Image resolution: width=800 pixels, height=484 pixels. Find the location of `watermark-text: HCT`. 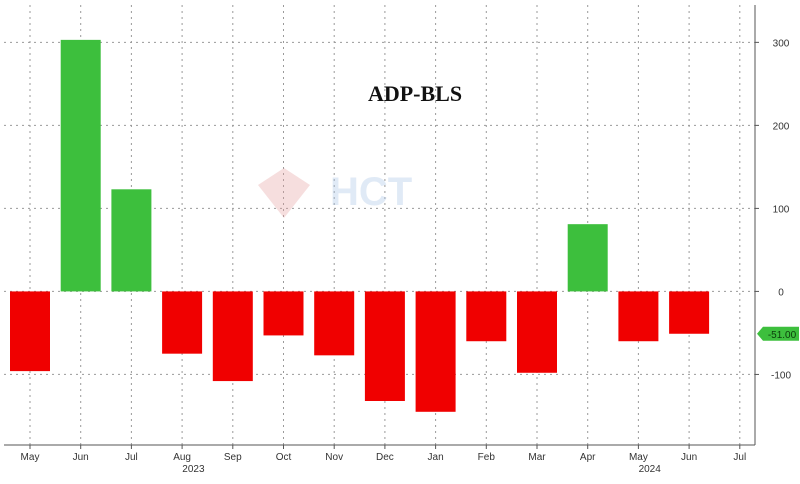

watermark-text: HCT is located at coordinates (371, 192).